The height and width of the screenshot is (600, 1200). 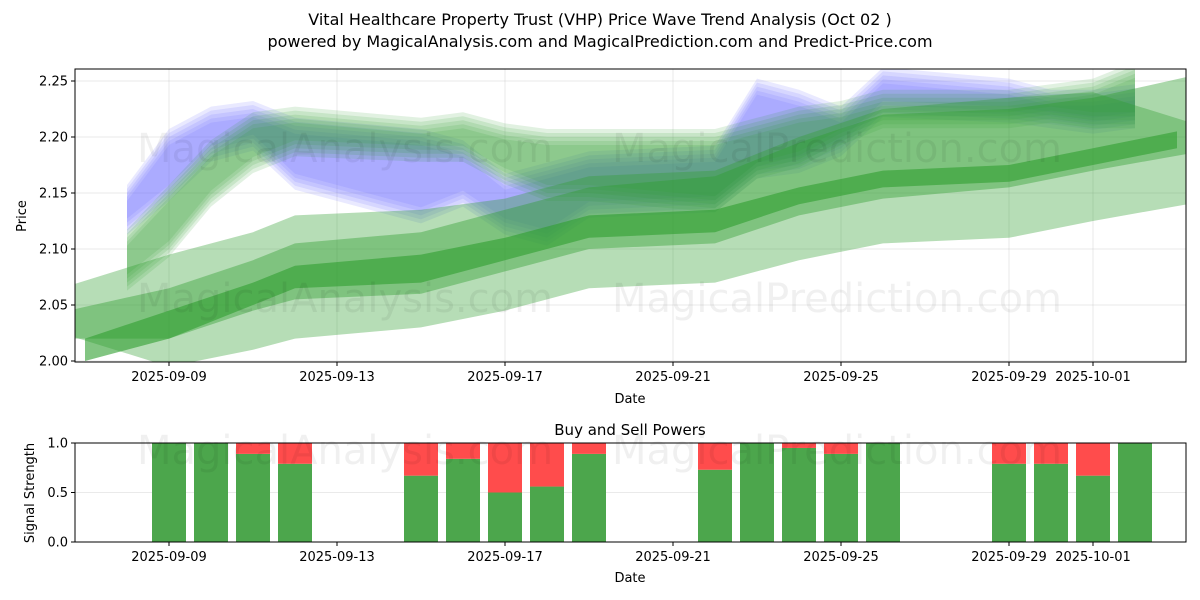 I want to click on signal-bars, so click(x=652, y=492).